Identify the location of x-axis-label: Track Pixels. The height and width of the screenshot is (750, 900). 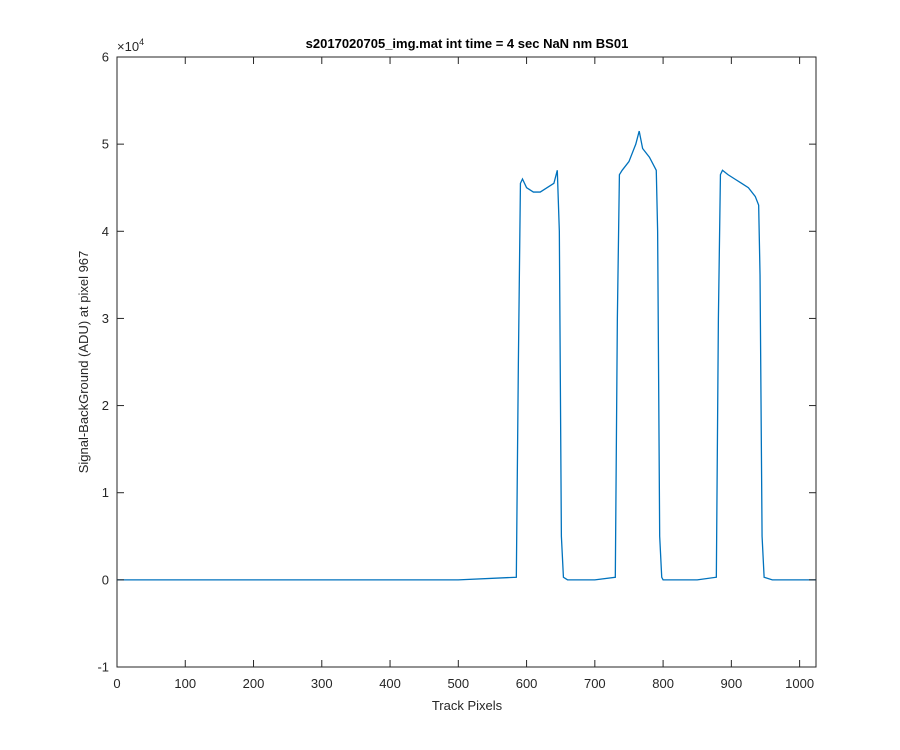
(467, 705).